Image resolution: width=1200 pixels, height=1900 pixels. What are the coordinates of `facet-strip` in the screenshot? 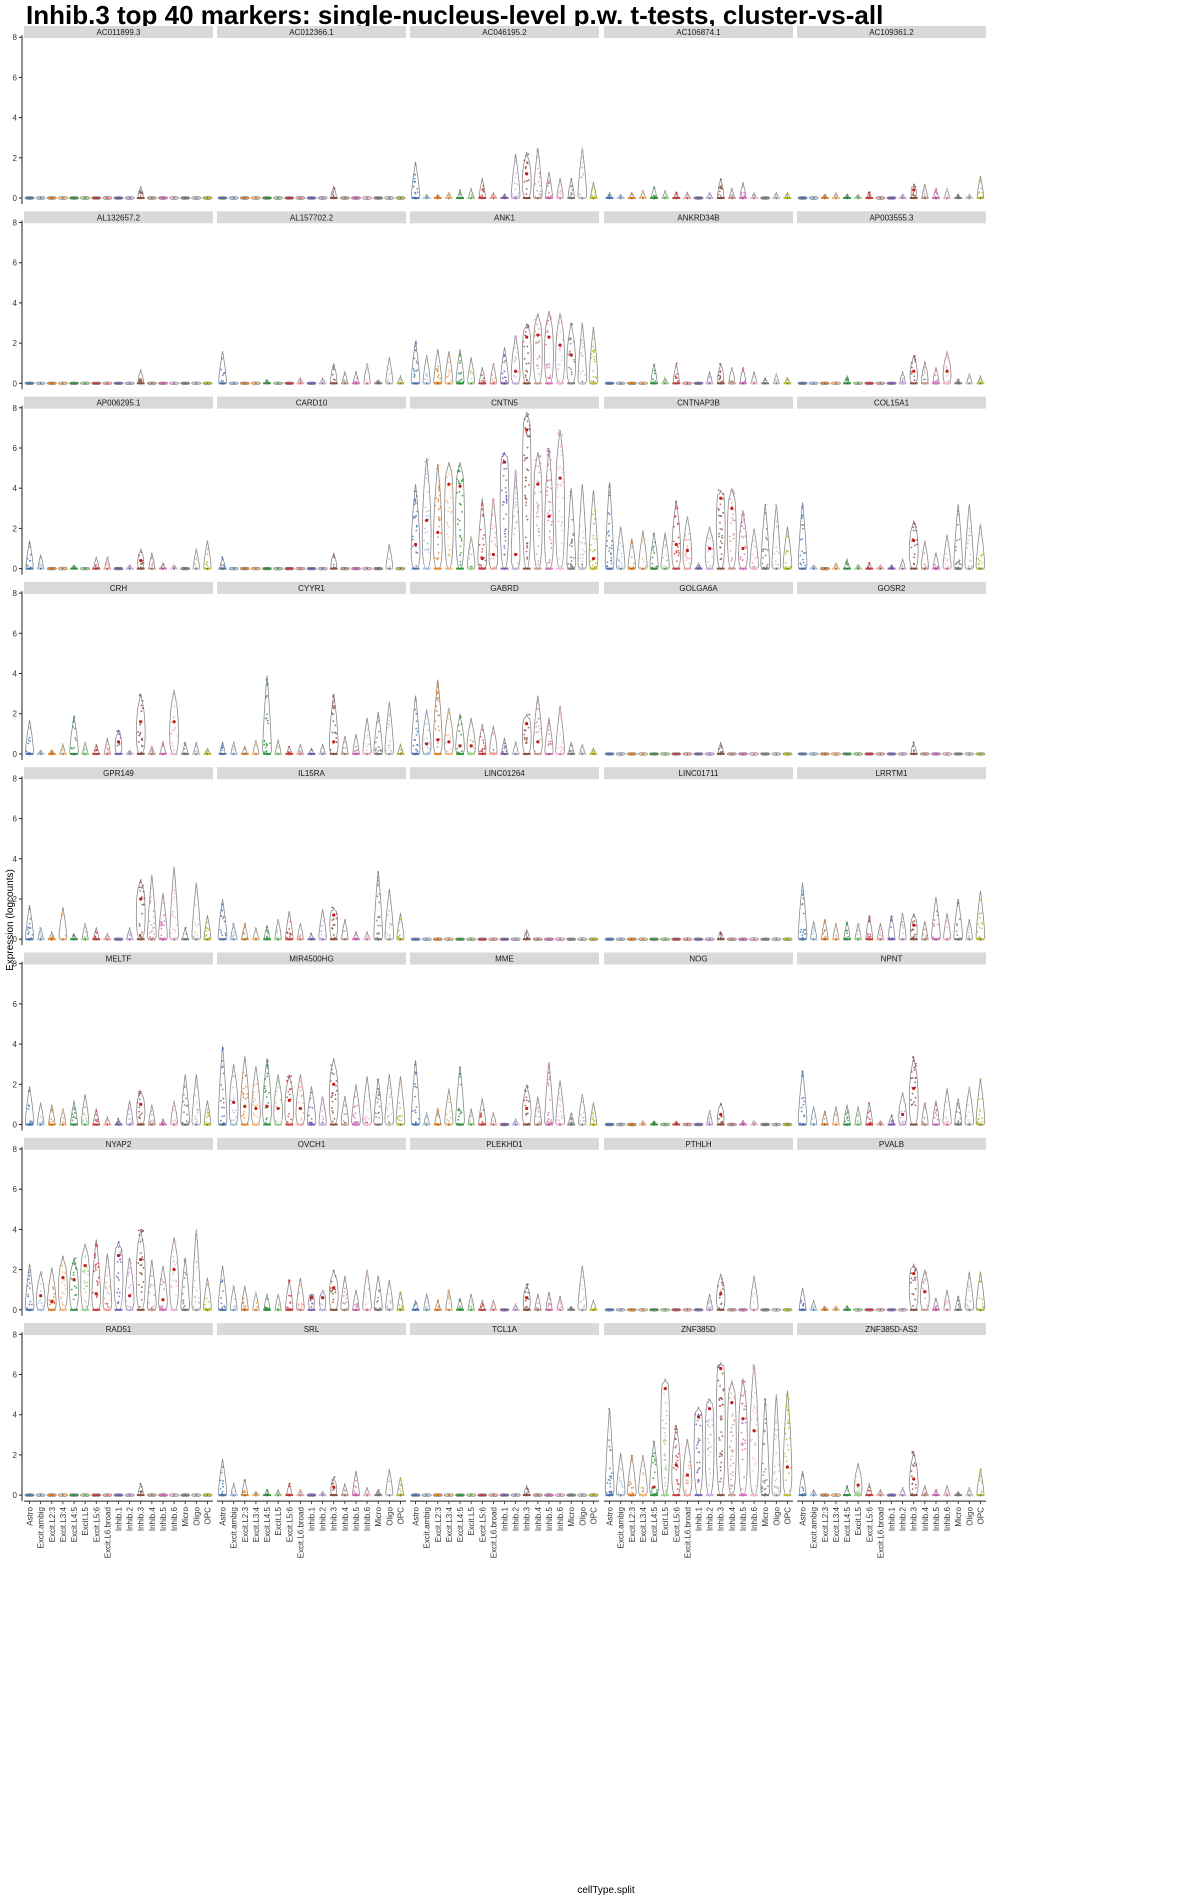 It's located at (698, 587).